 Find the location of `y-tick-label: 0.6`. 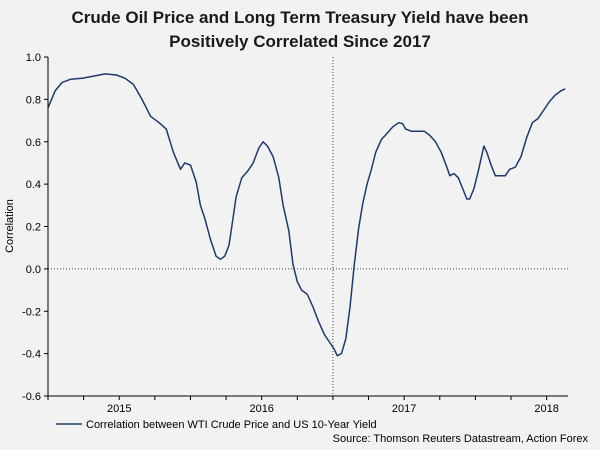

y-tick-label: 0.6 is located at coordinates (33, 143).